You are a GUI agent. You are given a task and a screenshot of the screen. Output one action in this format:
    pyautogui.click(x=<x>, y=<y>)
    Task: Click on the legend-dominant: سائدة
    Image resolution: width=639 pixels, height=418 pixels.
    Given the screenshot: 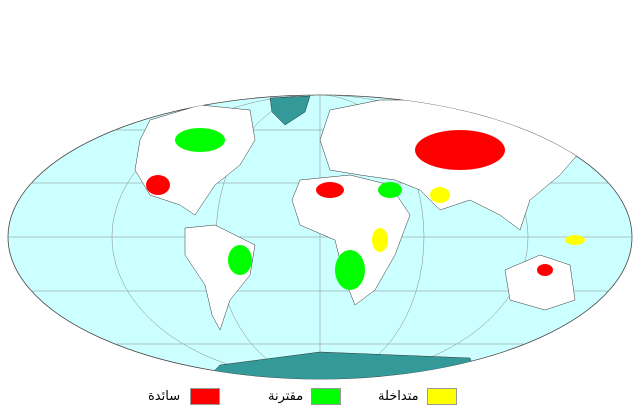 What is the action you would take?
    pyautogui.click(x=184, y=396)
    